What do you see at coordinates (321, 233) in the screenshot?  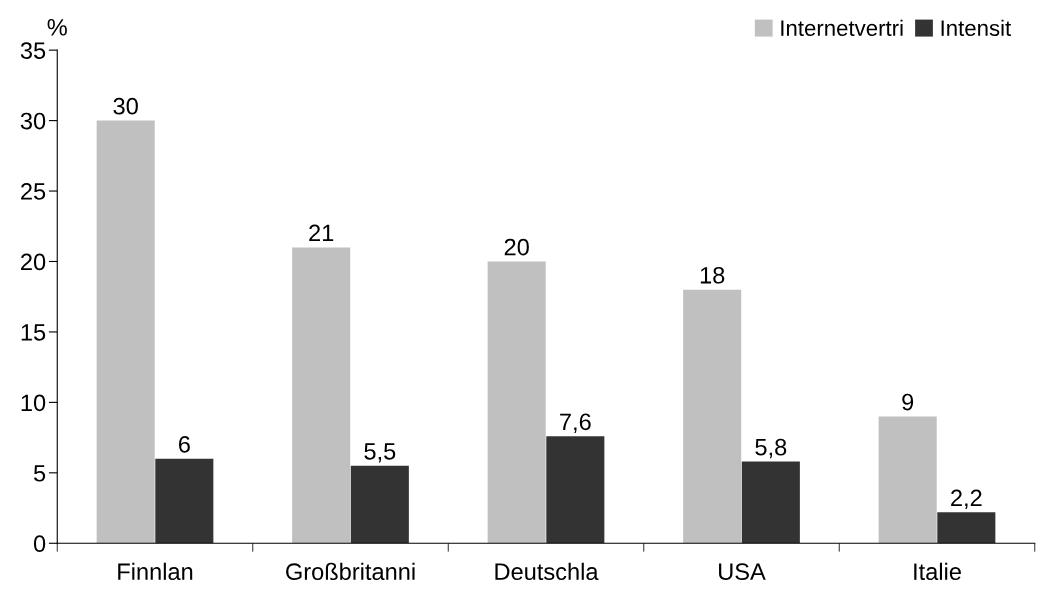 I see `data-label: 21` at bounding box center [321, 233].